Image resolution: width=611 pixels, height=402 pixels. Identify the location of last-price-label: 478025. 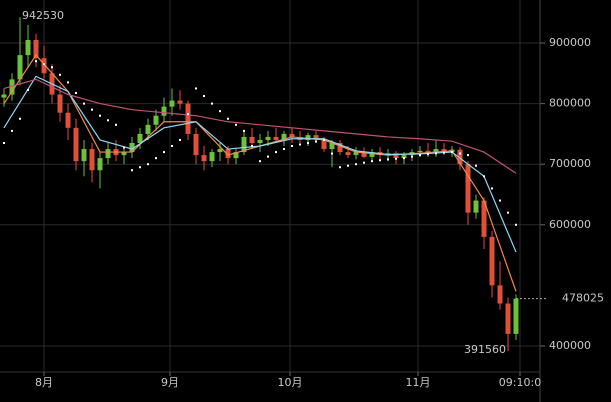
(583, 298).